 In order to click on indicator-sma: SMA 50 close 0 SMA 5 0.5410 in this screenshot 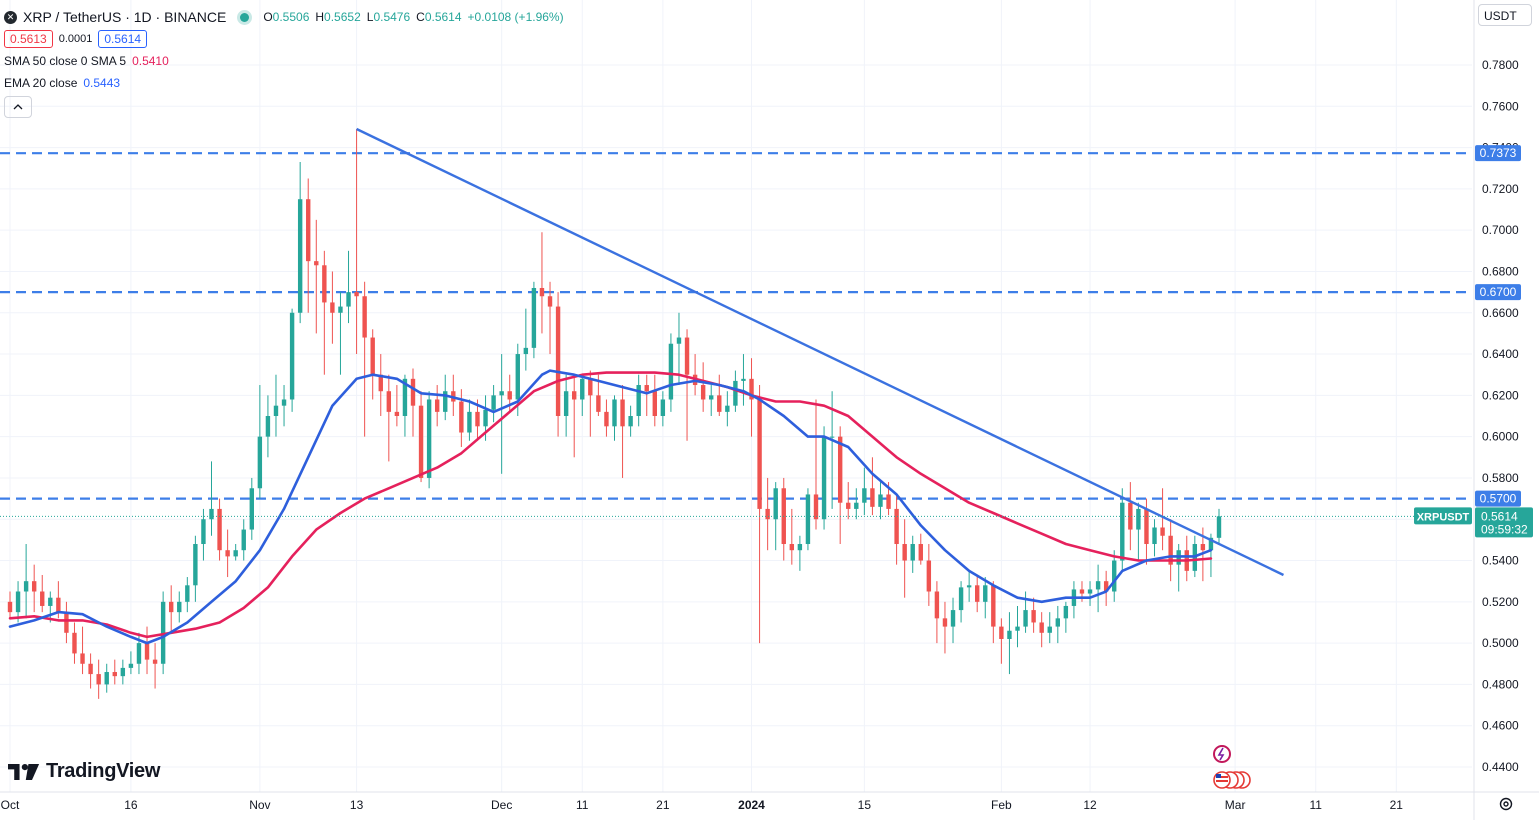, I will do `click(287, 61)`.